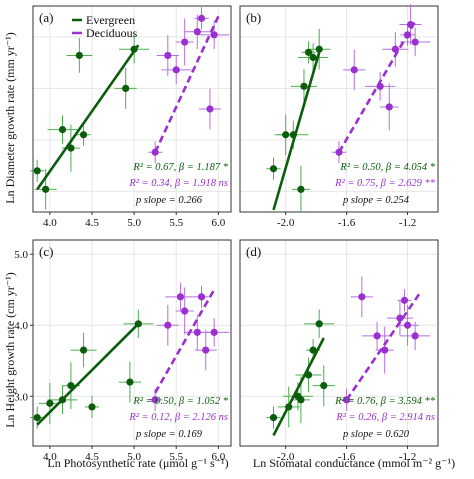  What do you see at coordinates (110, 20) in the screenshot?
I see `legend-evergreen-label: Evergreen` at bounding box center [110, 20].